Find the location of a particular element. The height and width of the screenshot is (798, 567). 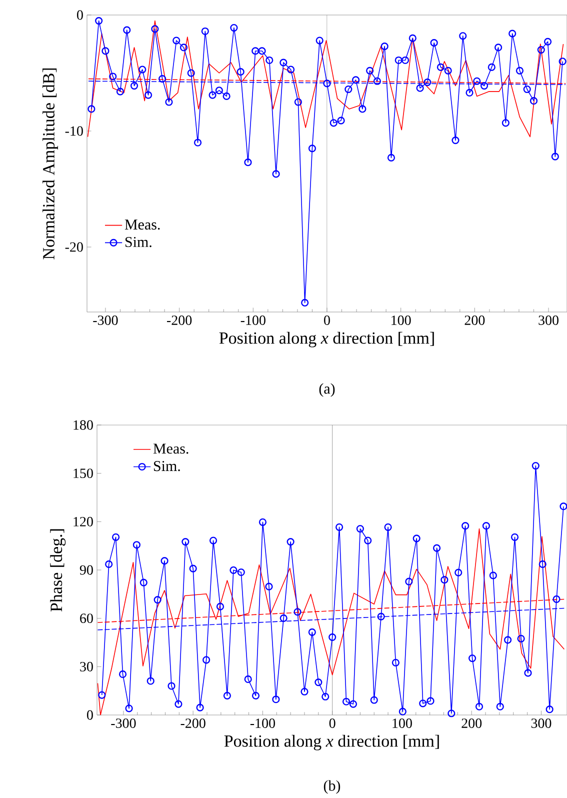

text: (a) is located at coordinates (327, 390).